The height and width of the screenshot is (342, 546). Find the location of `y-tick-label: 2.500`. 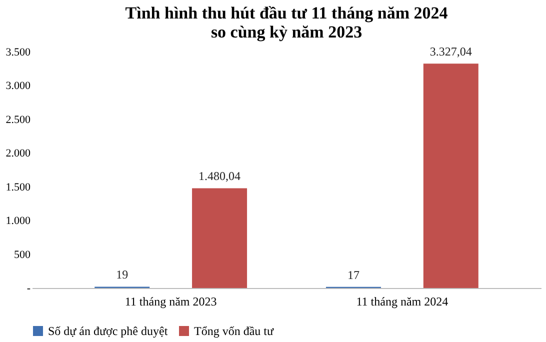

y-tick-label: 2.500 is located at coordinates (18, 120).